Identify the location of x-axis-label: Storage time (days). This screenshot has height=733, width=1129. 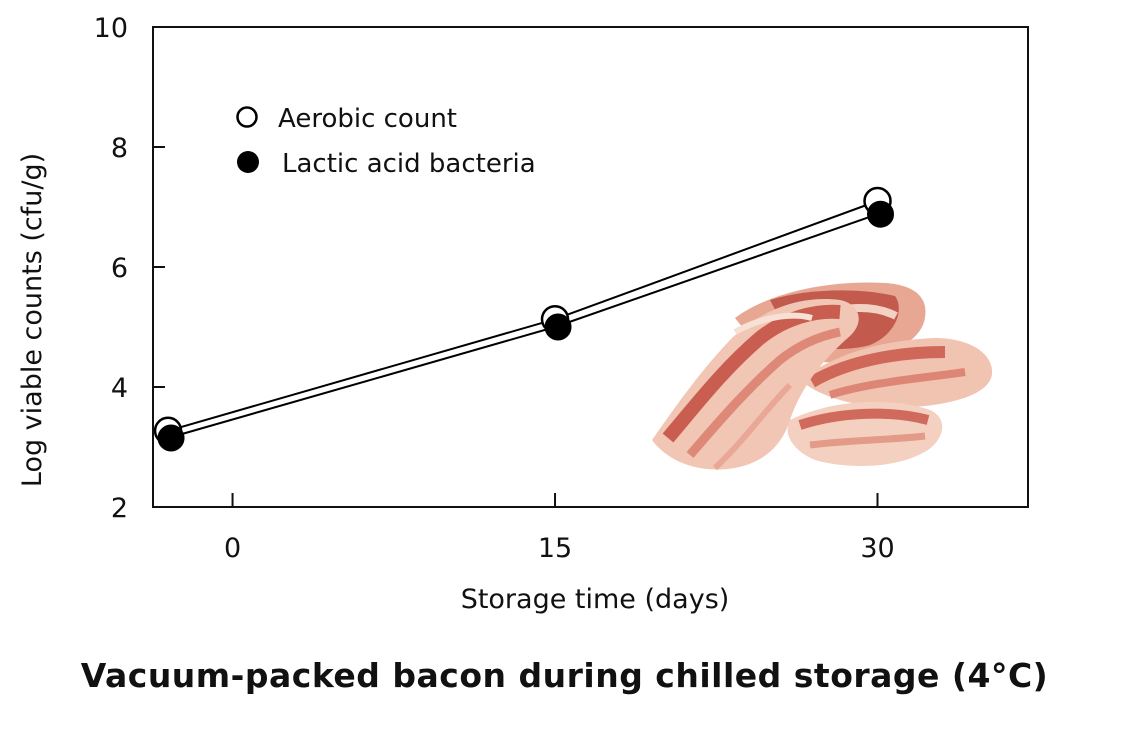
(595, 599).